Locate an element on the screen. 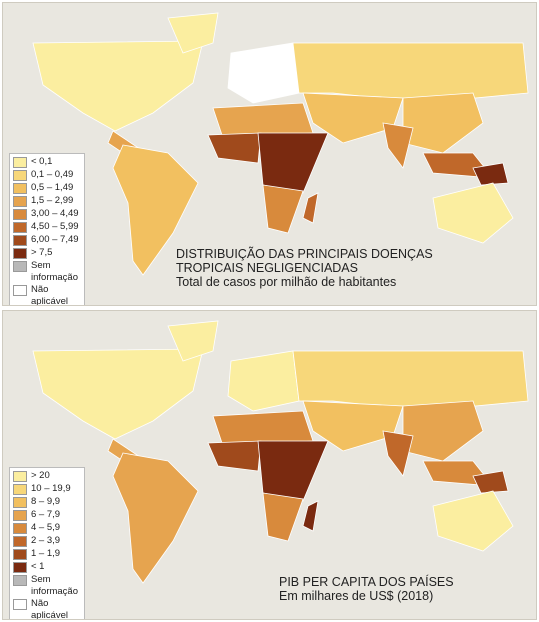  legend-label: 6,00 – 7,49 is located at coordinates (55, 239).